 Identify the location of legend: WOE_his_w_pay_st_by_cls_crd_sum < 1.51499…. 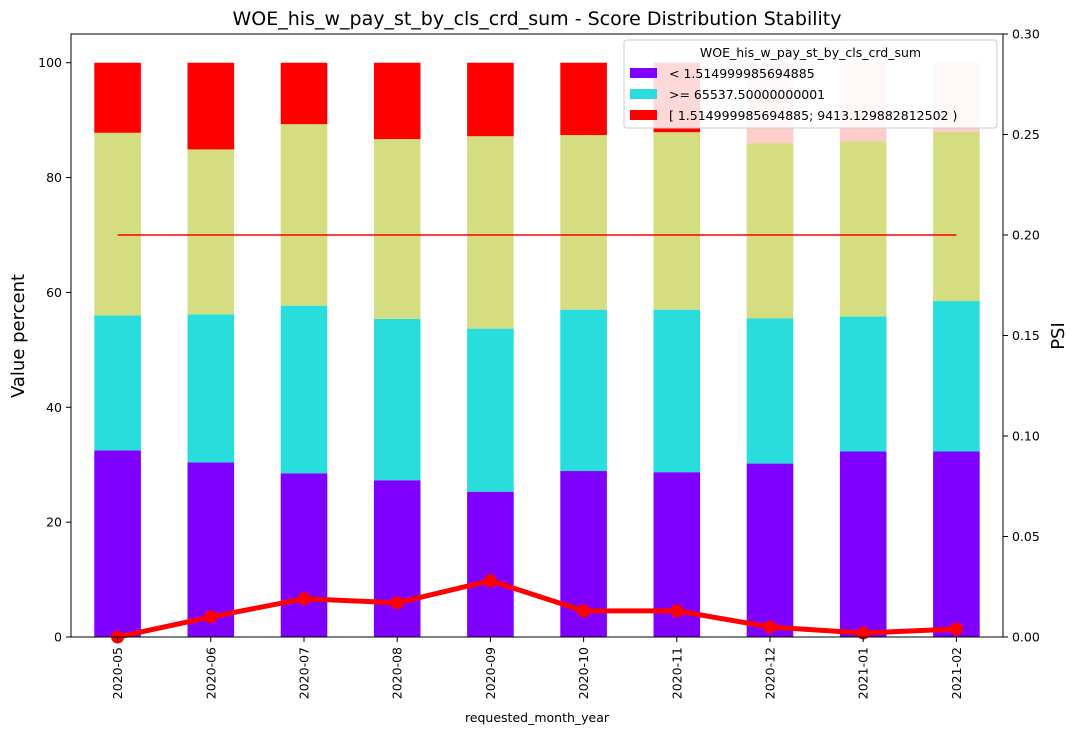
(810, 84).